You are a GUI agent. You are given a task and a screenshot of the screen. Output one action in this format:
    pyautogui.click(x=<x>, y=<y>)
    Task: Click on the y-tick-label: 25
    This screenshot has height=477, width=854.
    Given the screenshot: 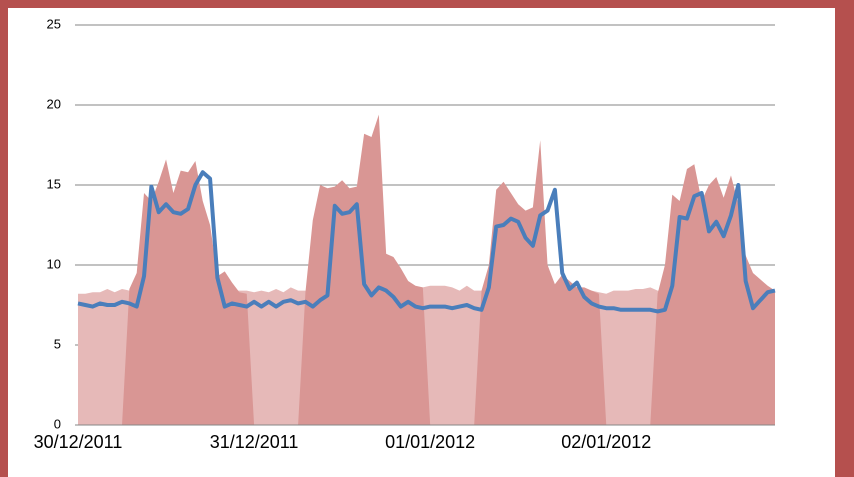 What is the action you would take?
    pyautogui.click(x=54, y=23)
    